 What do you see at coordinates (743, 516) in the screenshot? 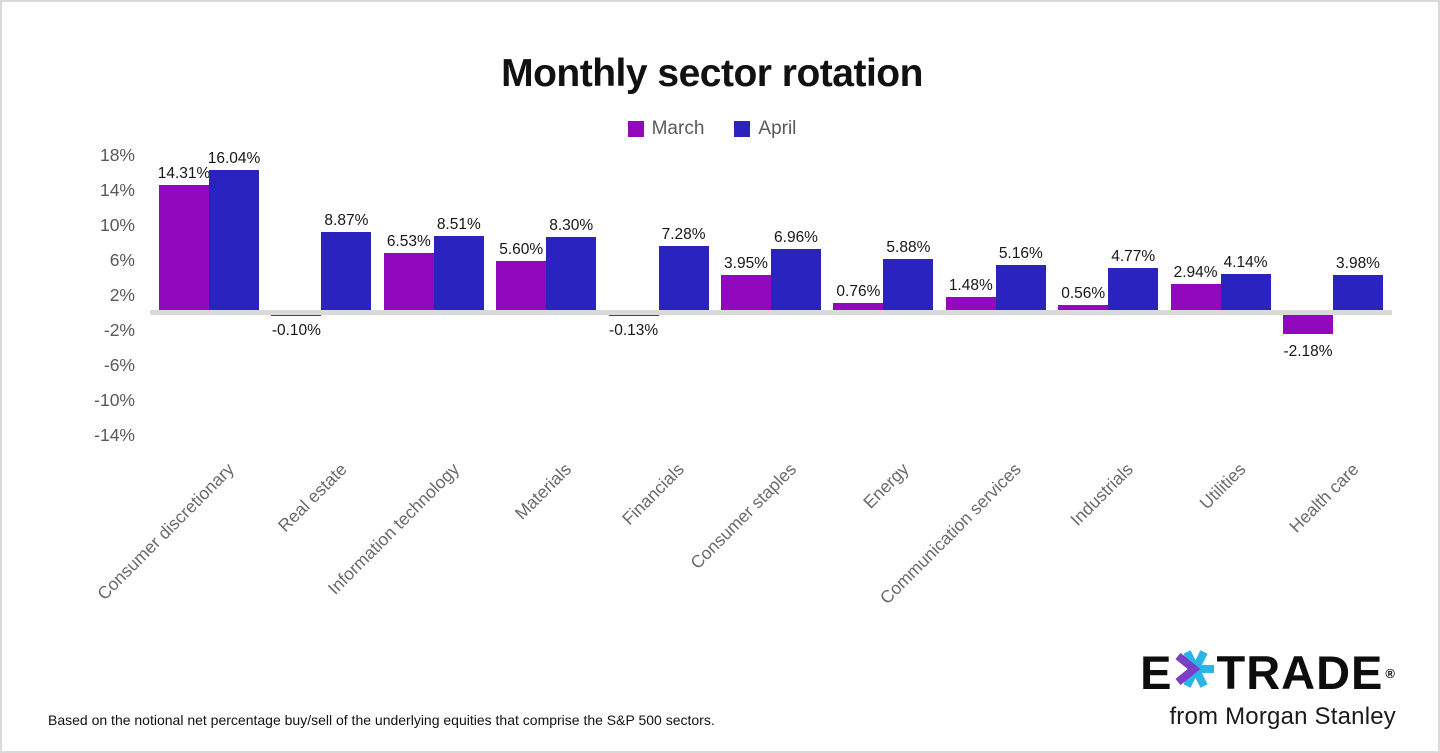
I see `x-axis-category-label: Consumer staples` at bounding box center [743, 516].